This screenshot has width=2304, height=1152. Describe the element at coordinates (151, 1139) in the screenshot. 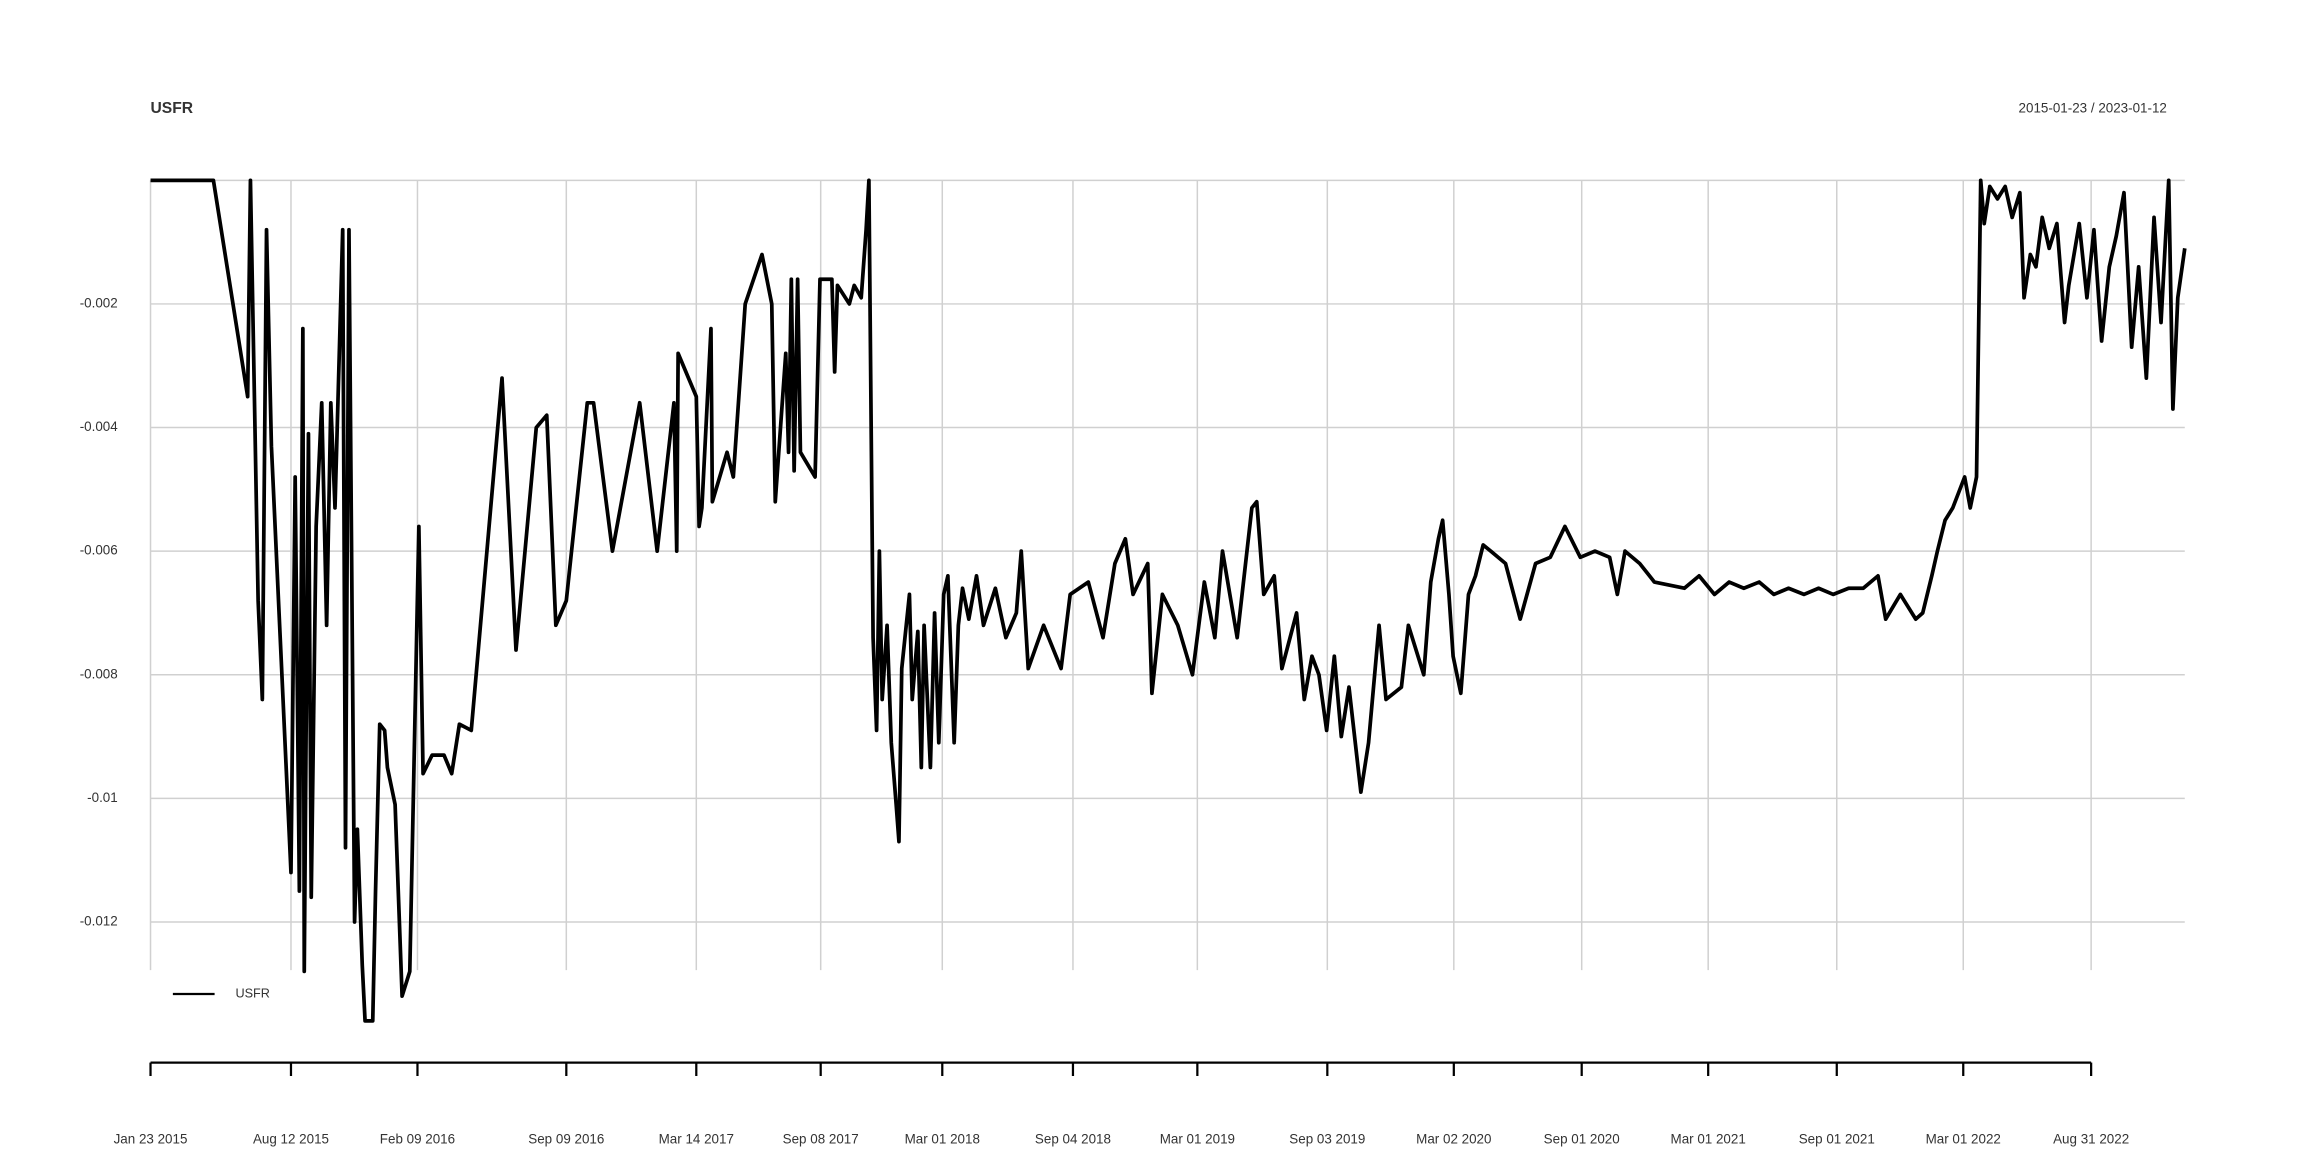

I see `x-tick-label: Jan 23 2015` at that location.